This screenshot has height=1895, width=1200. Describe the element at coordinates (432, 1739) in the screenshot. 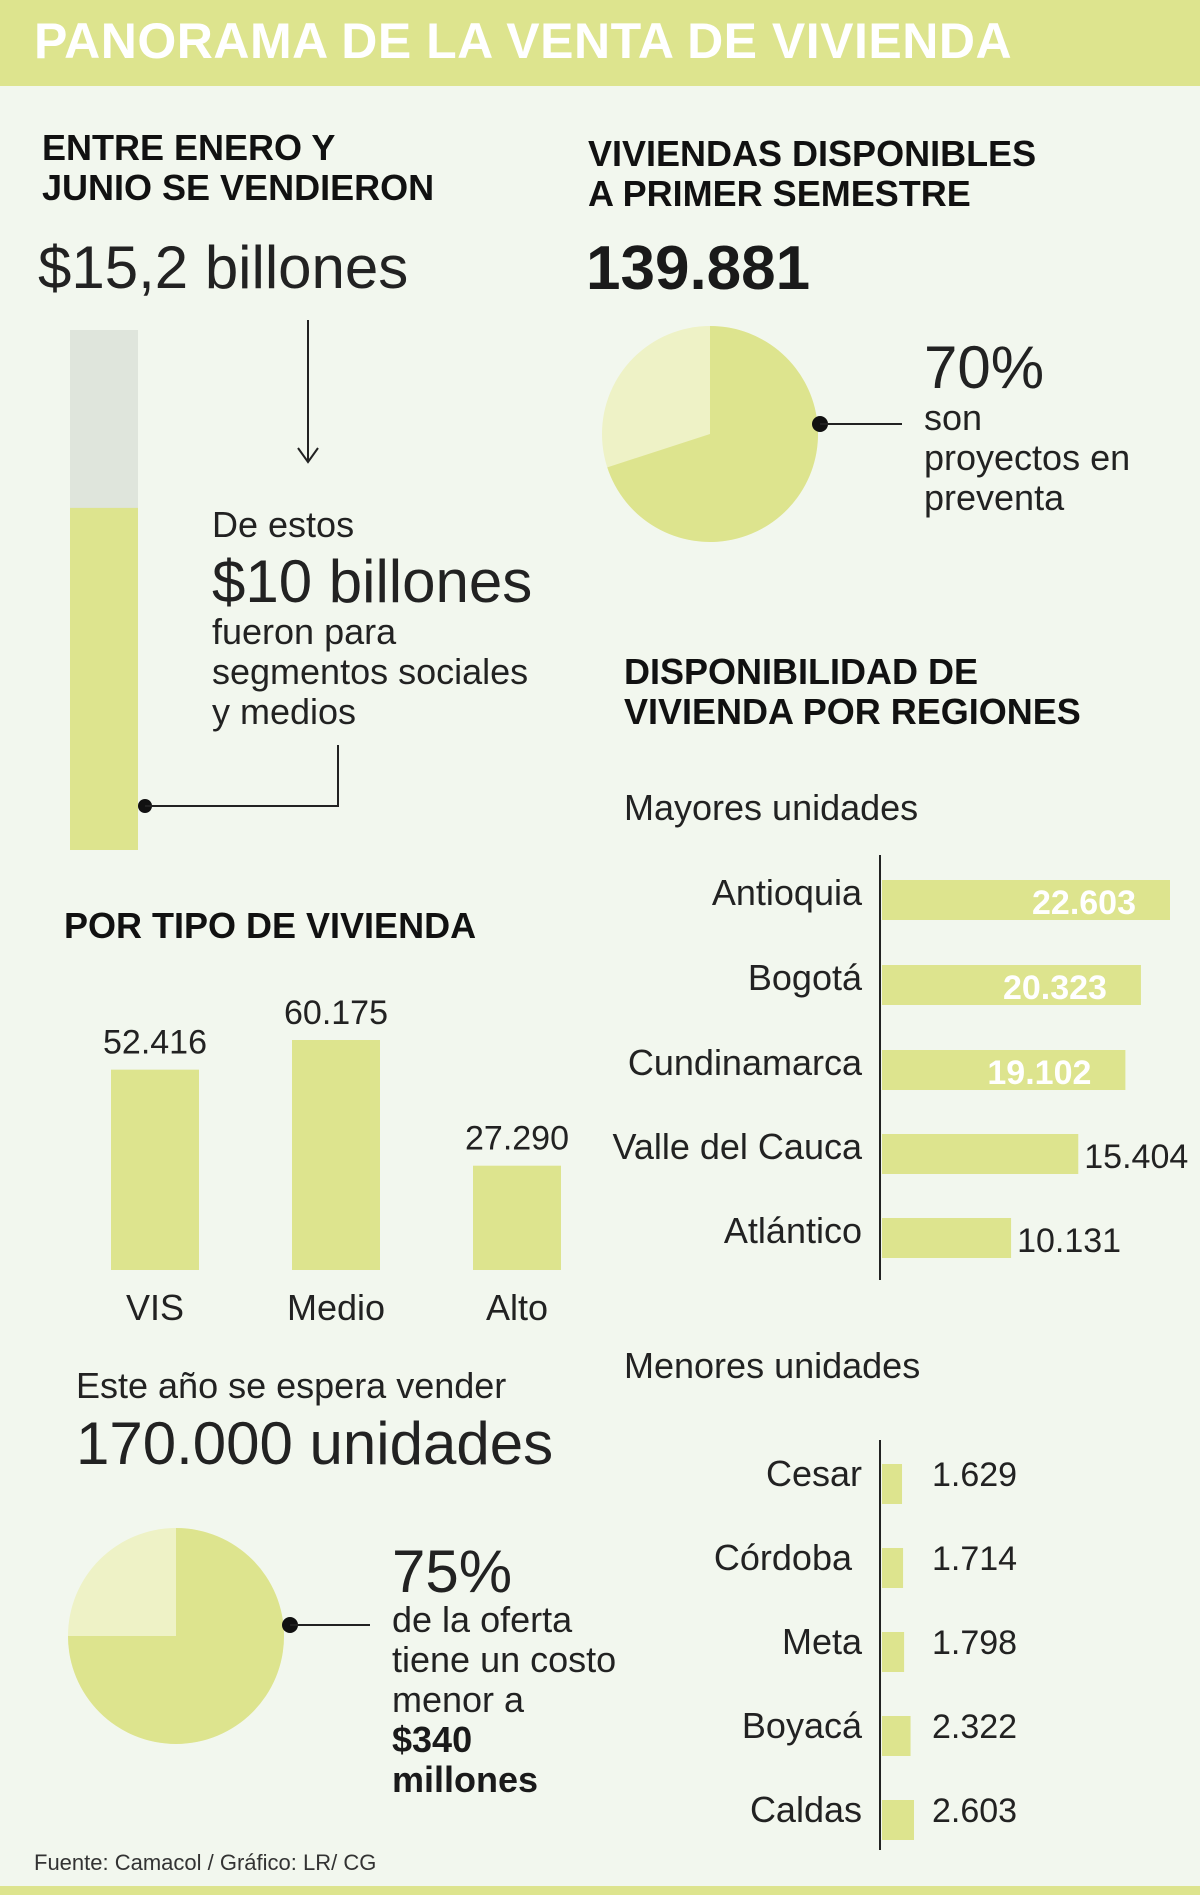

I see `expected-amount-line1: $340` at that location.